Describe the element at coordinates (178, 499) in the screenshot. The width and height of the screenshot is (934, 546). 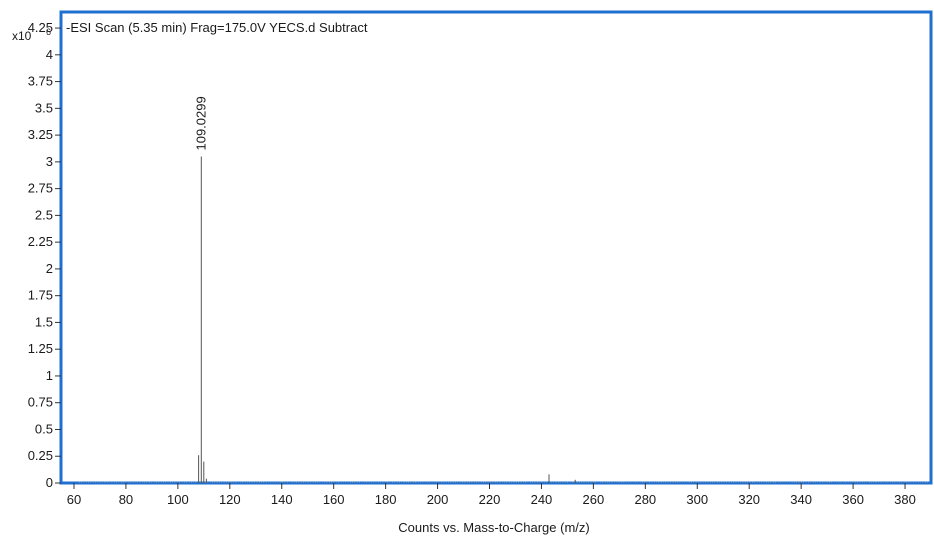
I see `x-tick-label: 100` at that location.